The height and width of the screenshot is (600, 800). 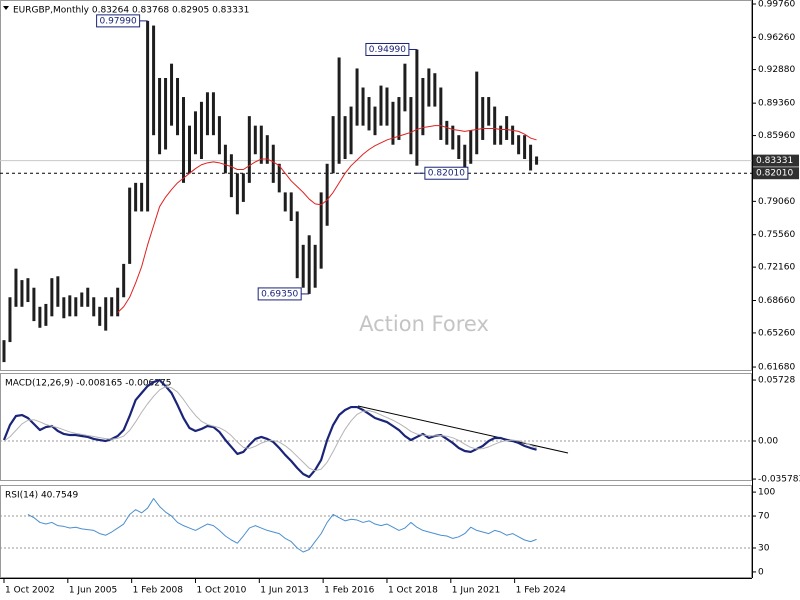 I want to click on pane-title: MACD(12,26,9) -0.008165 -0.006275, so click(x=88, y=384).